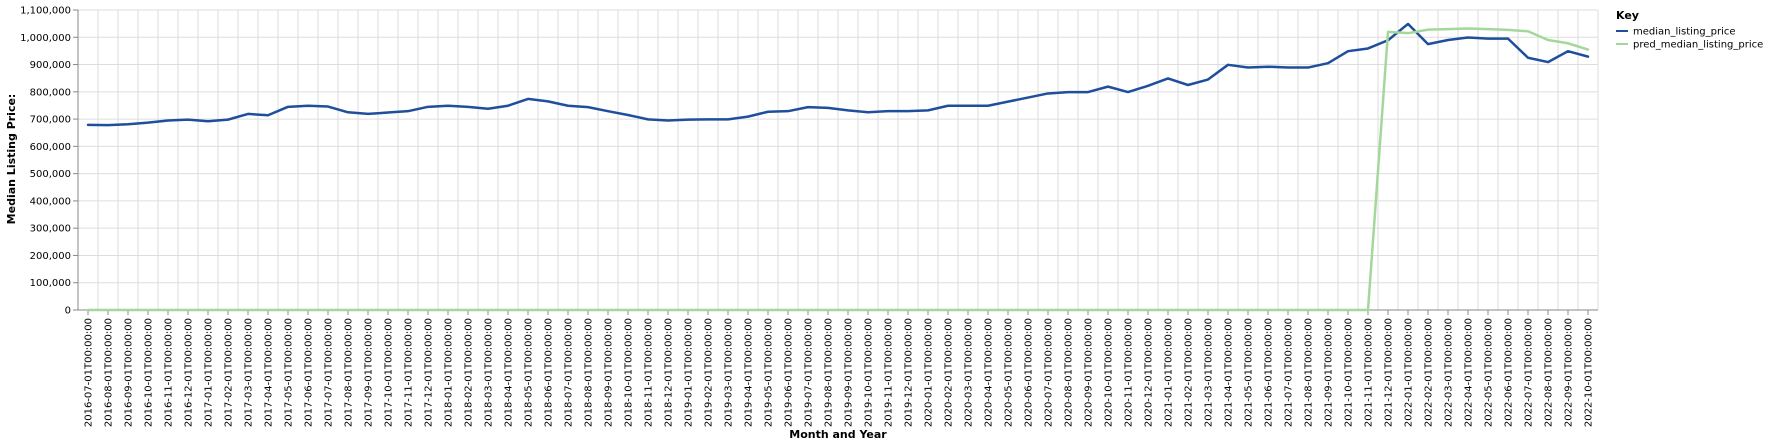  What do you see at coordinates (769, 372) in the screenshot?
I see `x-tick-label: 2019-05-01T00:00:00` at bounding box center [769, 372].